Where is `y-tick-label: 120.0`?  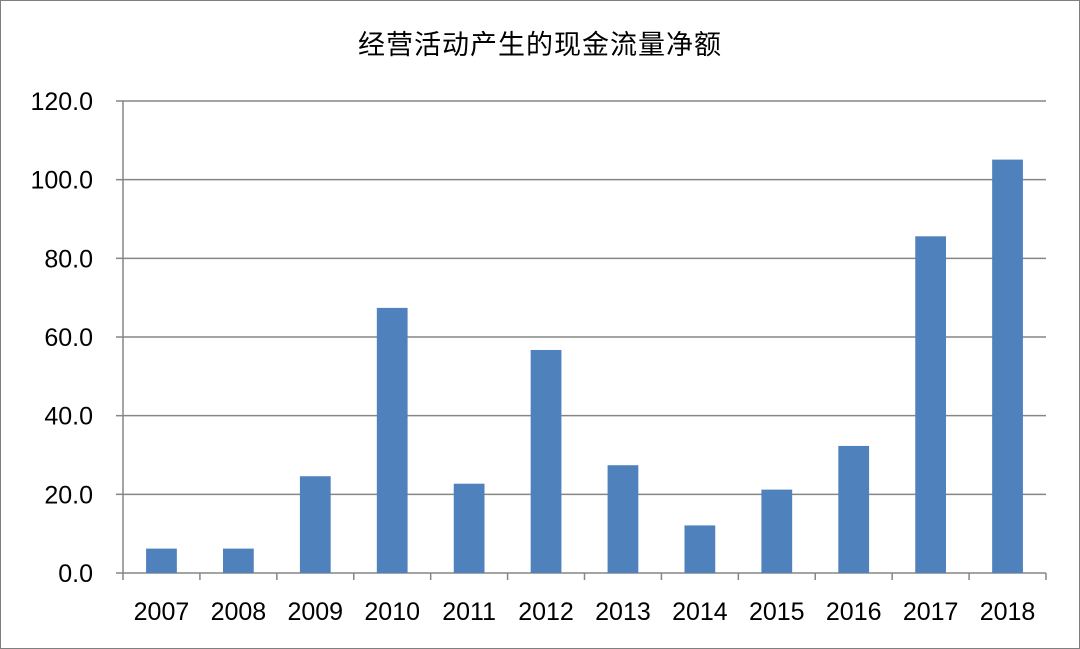
y-tick-label: 120.0 is located at coordinates (61, 102).